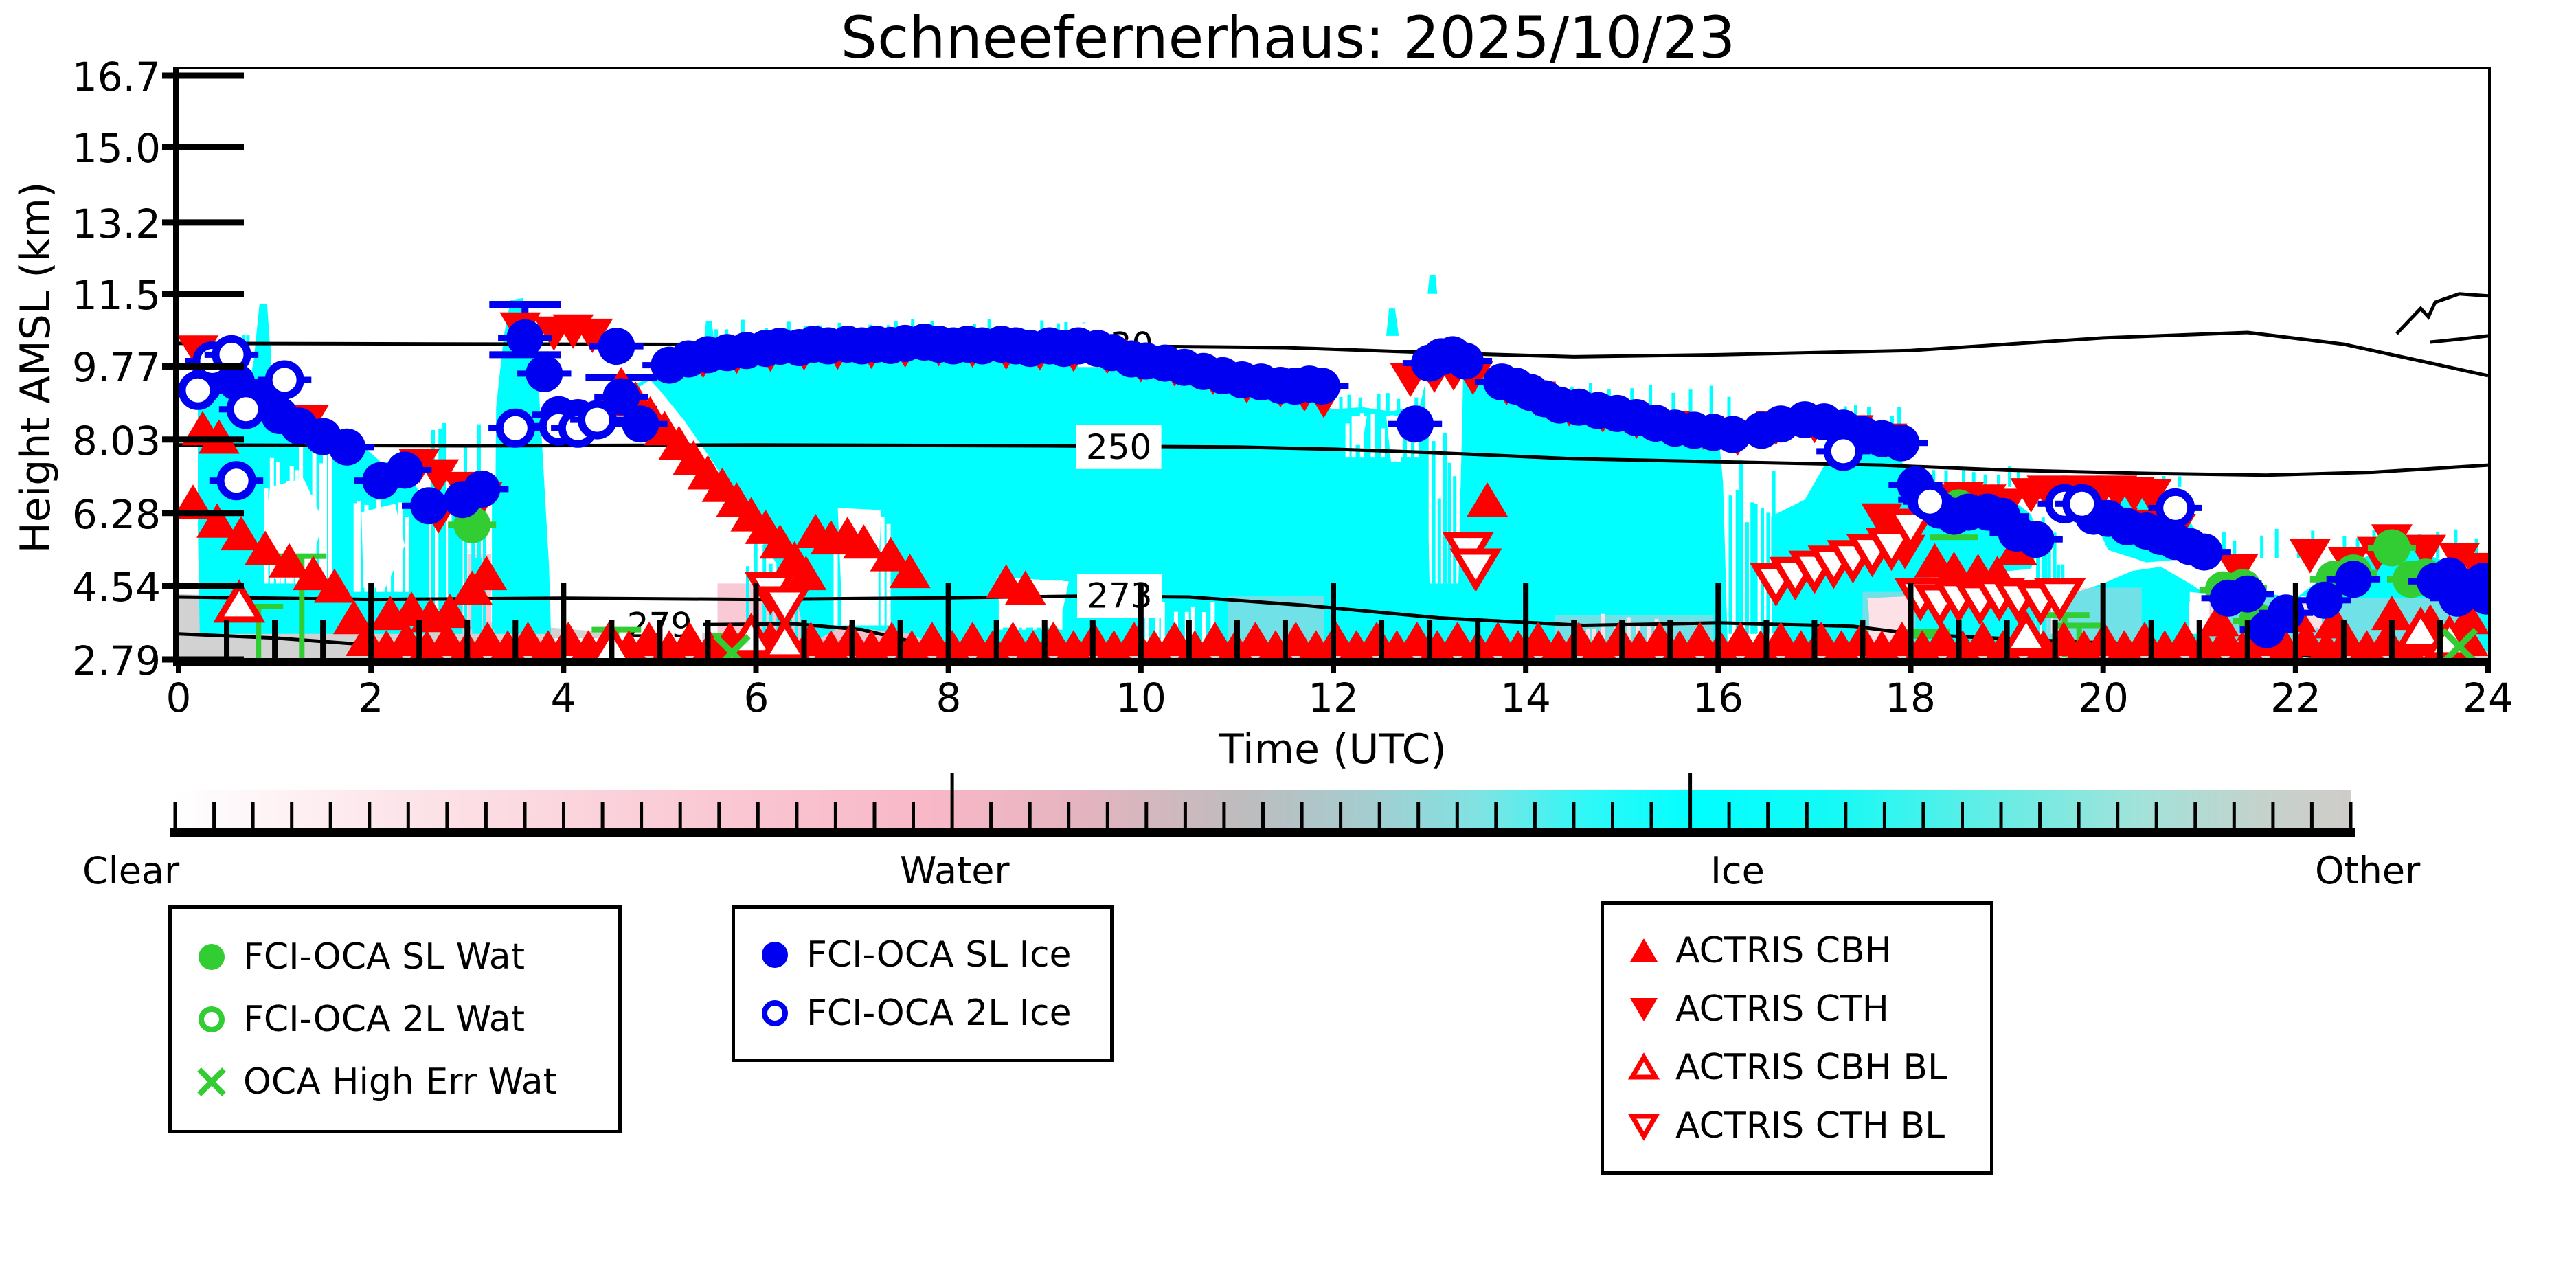  What do you see at coordinates (116, 224) in the screenshot?
I see `y-tick-label: 13.2` at bounding box center [116, 224].